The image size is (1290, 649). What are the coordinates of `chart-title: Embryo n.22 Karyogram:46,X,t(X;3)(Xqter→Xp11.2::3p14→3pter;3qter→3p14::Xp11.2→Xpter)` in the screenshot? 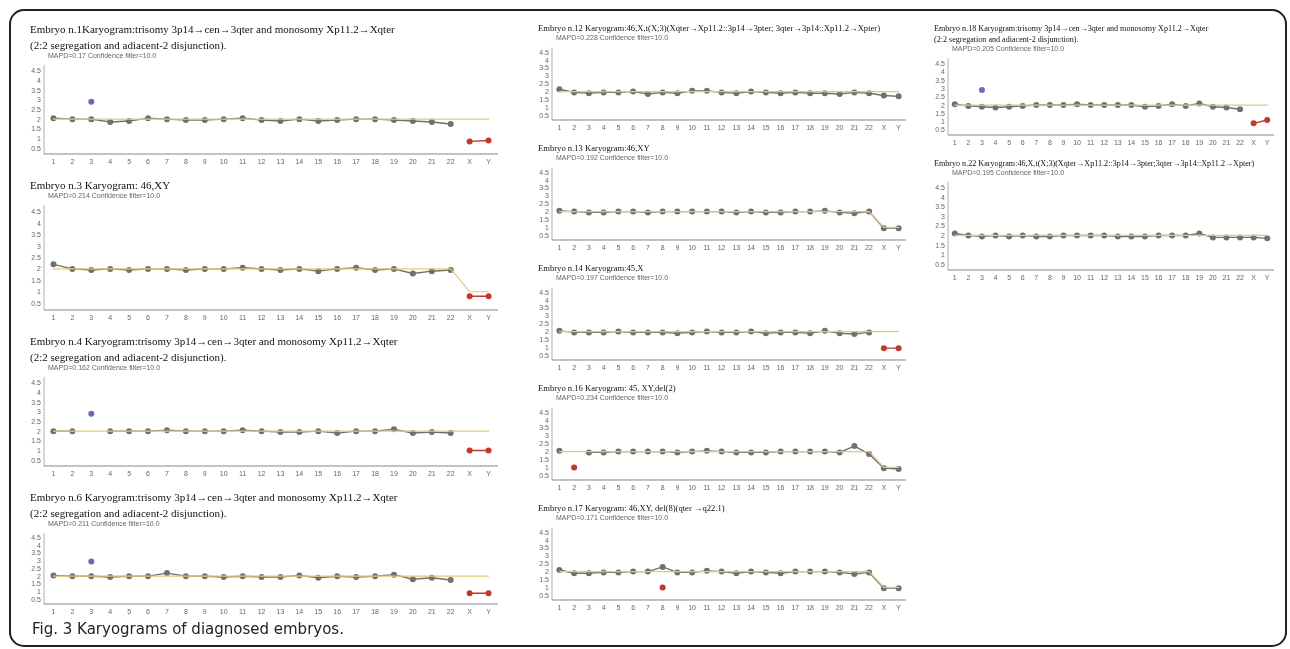 It's located at (1094, 163).